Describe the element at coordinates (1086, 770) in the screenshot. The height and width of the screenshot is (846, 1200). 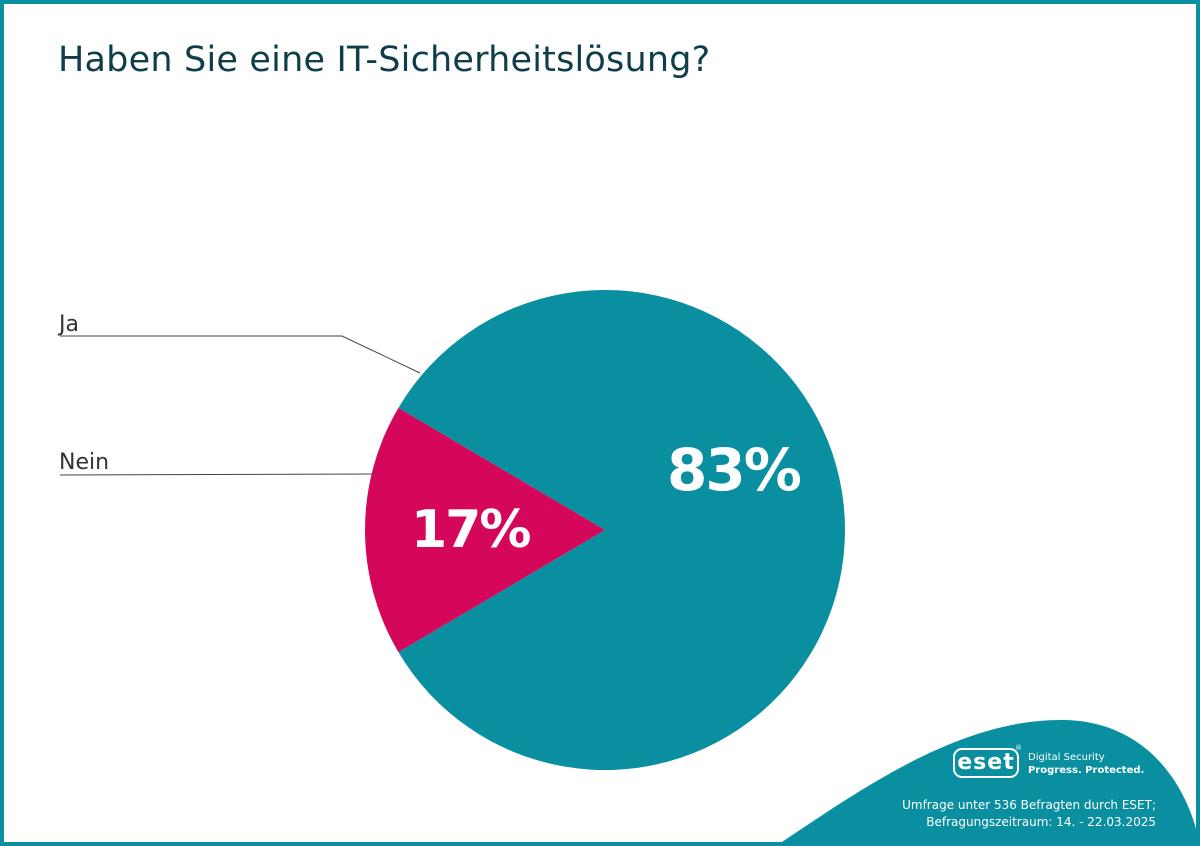
I see `brand-tagline-2: Progress. Protected.` at that location.